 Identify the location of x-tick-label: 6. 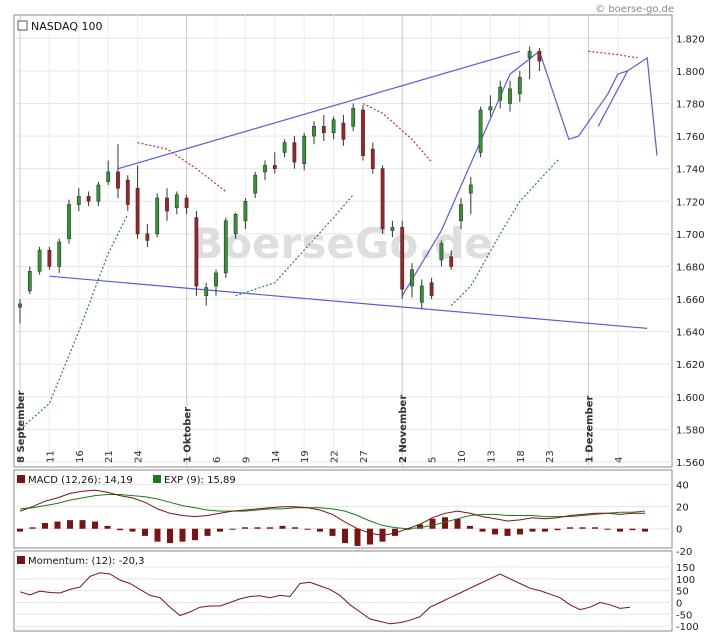
(217, 460).